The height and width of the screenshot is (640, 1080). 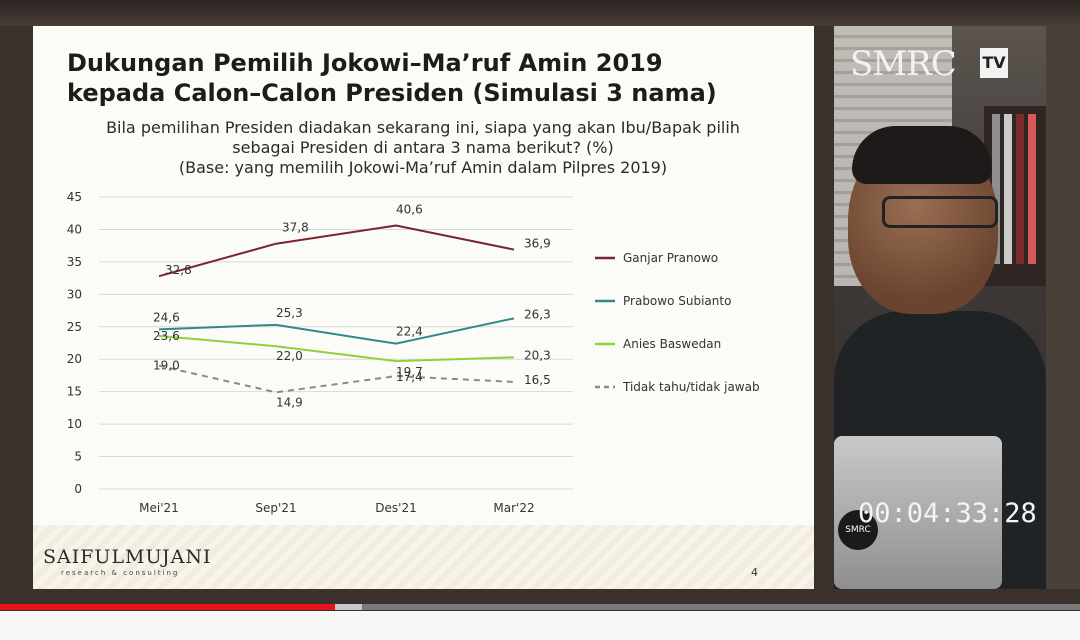 What do you see at coordinates (289, 313) in the screenshot?
I see `data-label: 25,3` at bounding box center [289, 313].